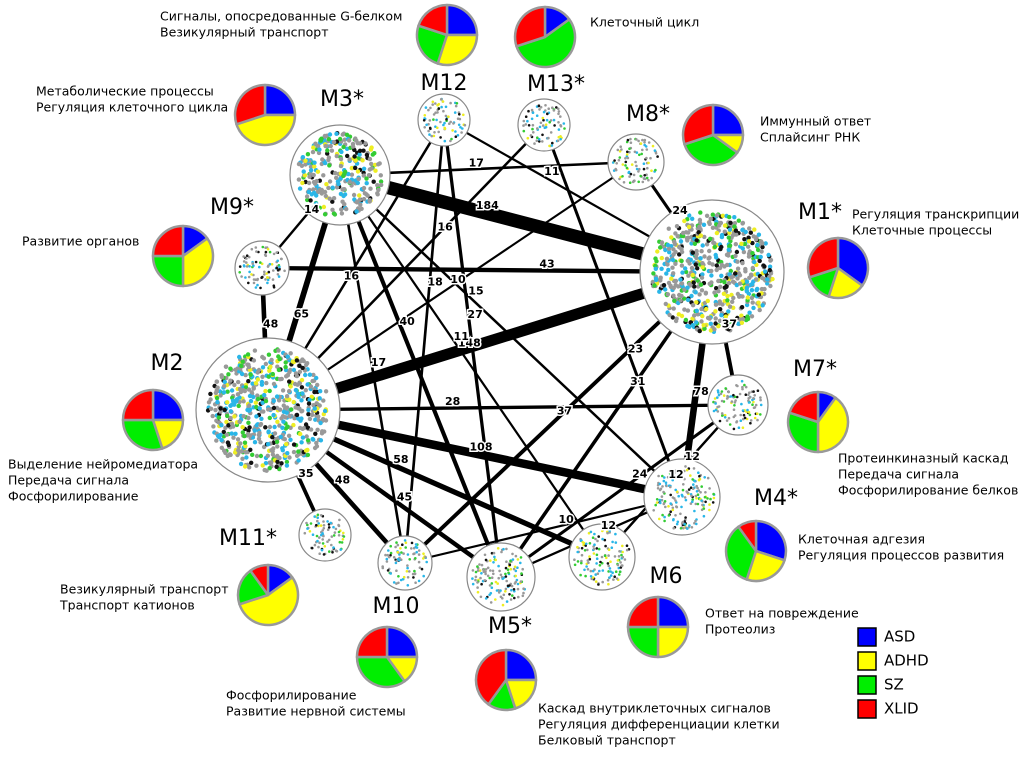 This screenshot has width=1022, height=768. Describe the element at coordinates (405, 563) in the screenshot. I see `module-node` at that location.